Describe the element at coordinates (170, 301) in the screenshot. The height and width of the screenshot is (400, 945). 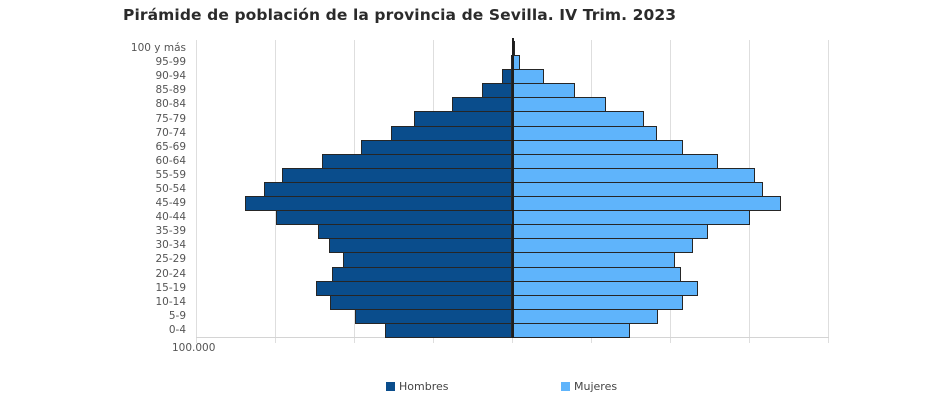
I see `y-axis-label: 10-14` at that location.